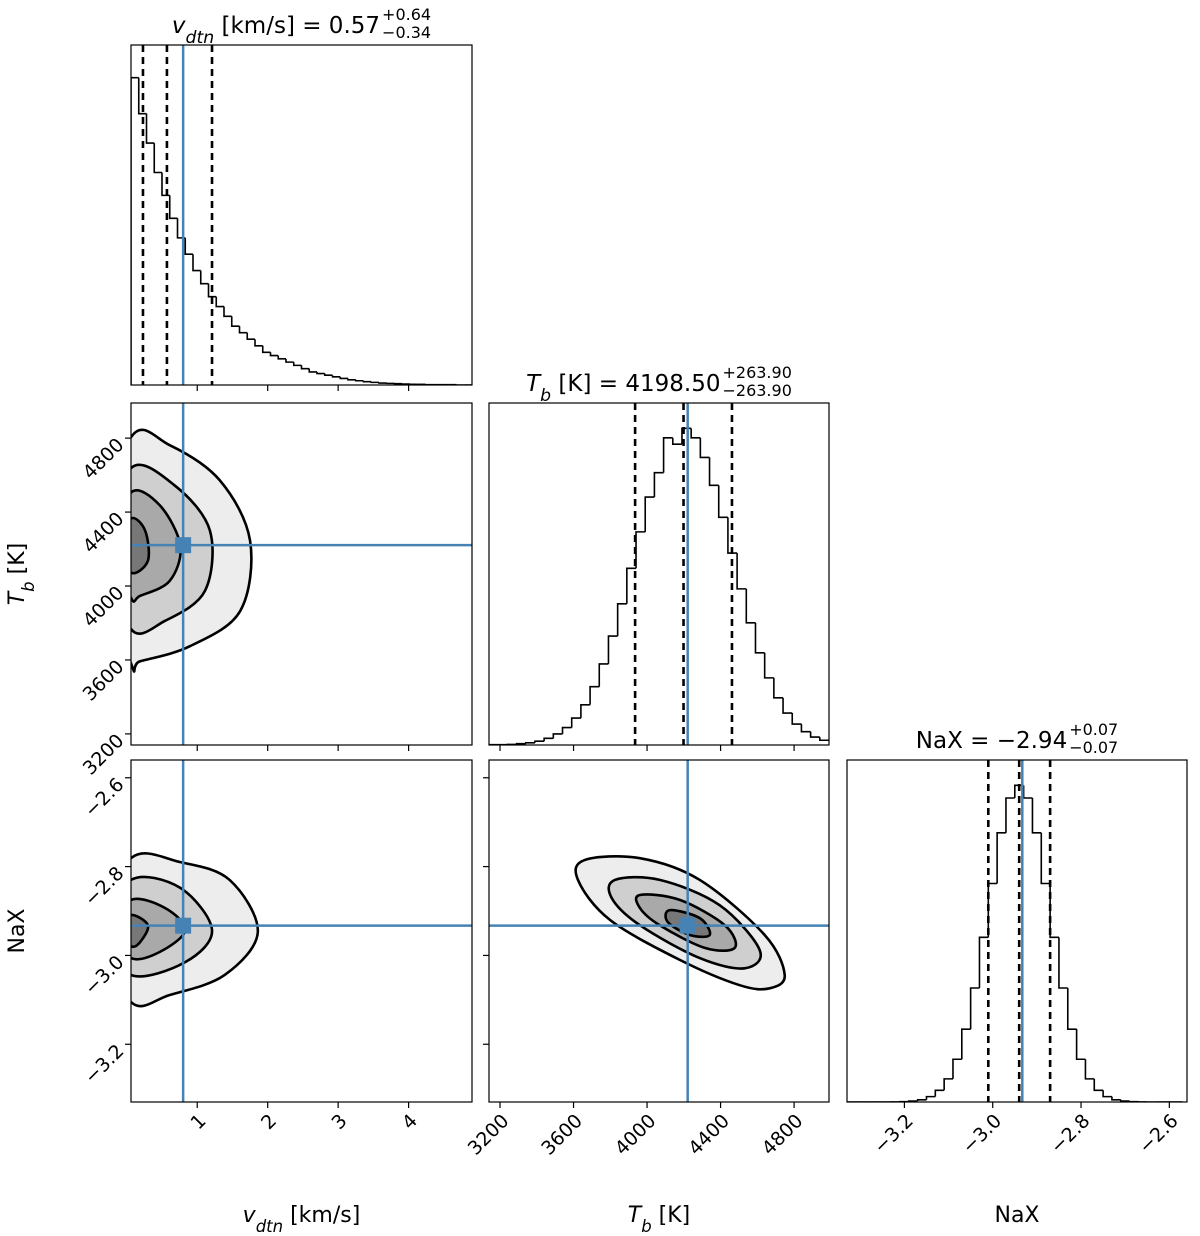  What do you see at coordinates (269, 1122) in the screenshot?
I see `x-tick-label: 2` at bounding box center [269, 1122].